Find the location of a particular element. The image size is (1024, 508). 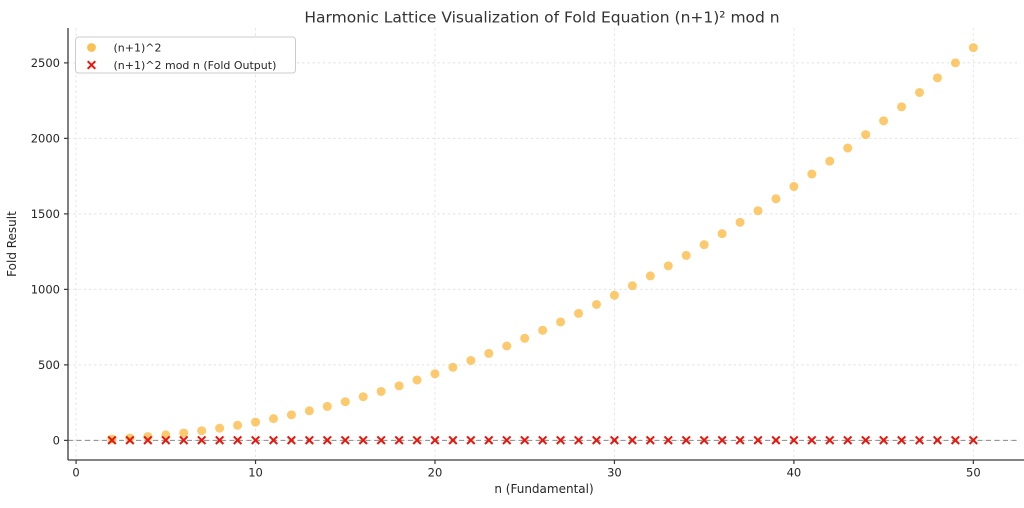

x-tick-label-10: 10 is located at coordinates (255, 473).